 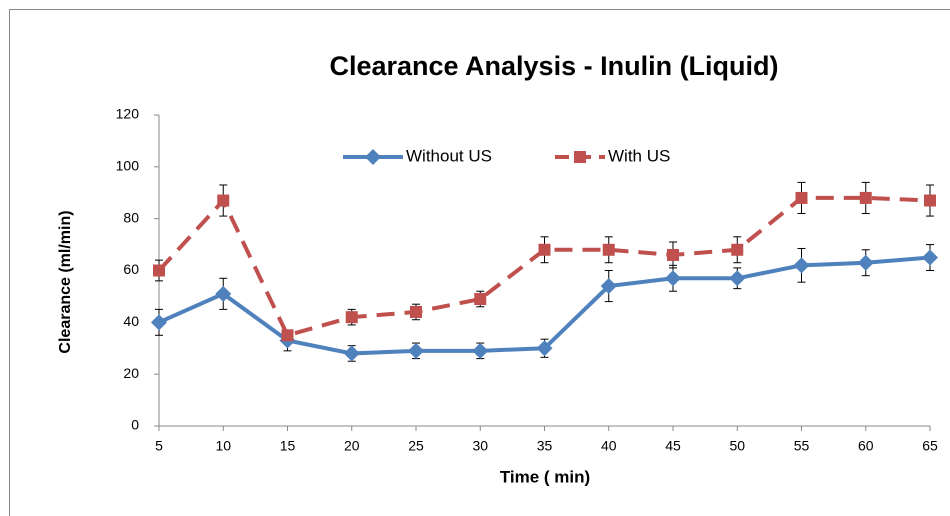 I want to click on y-tick-label: 40, so click(x=131, y=321).